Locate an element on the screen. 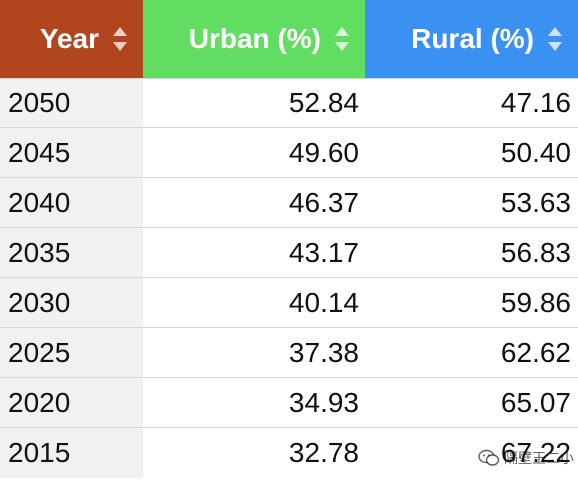 The width and height of the screenshot is (578, 482). table-row: 2035 43.17 56.83 is located at coordinates (289, 253).